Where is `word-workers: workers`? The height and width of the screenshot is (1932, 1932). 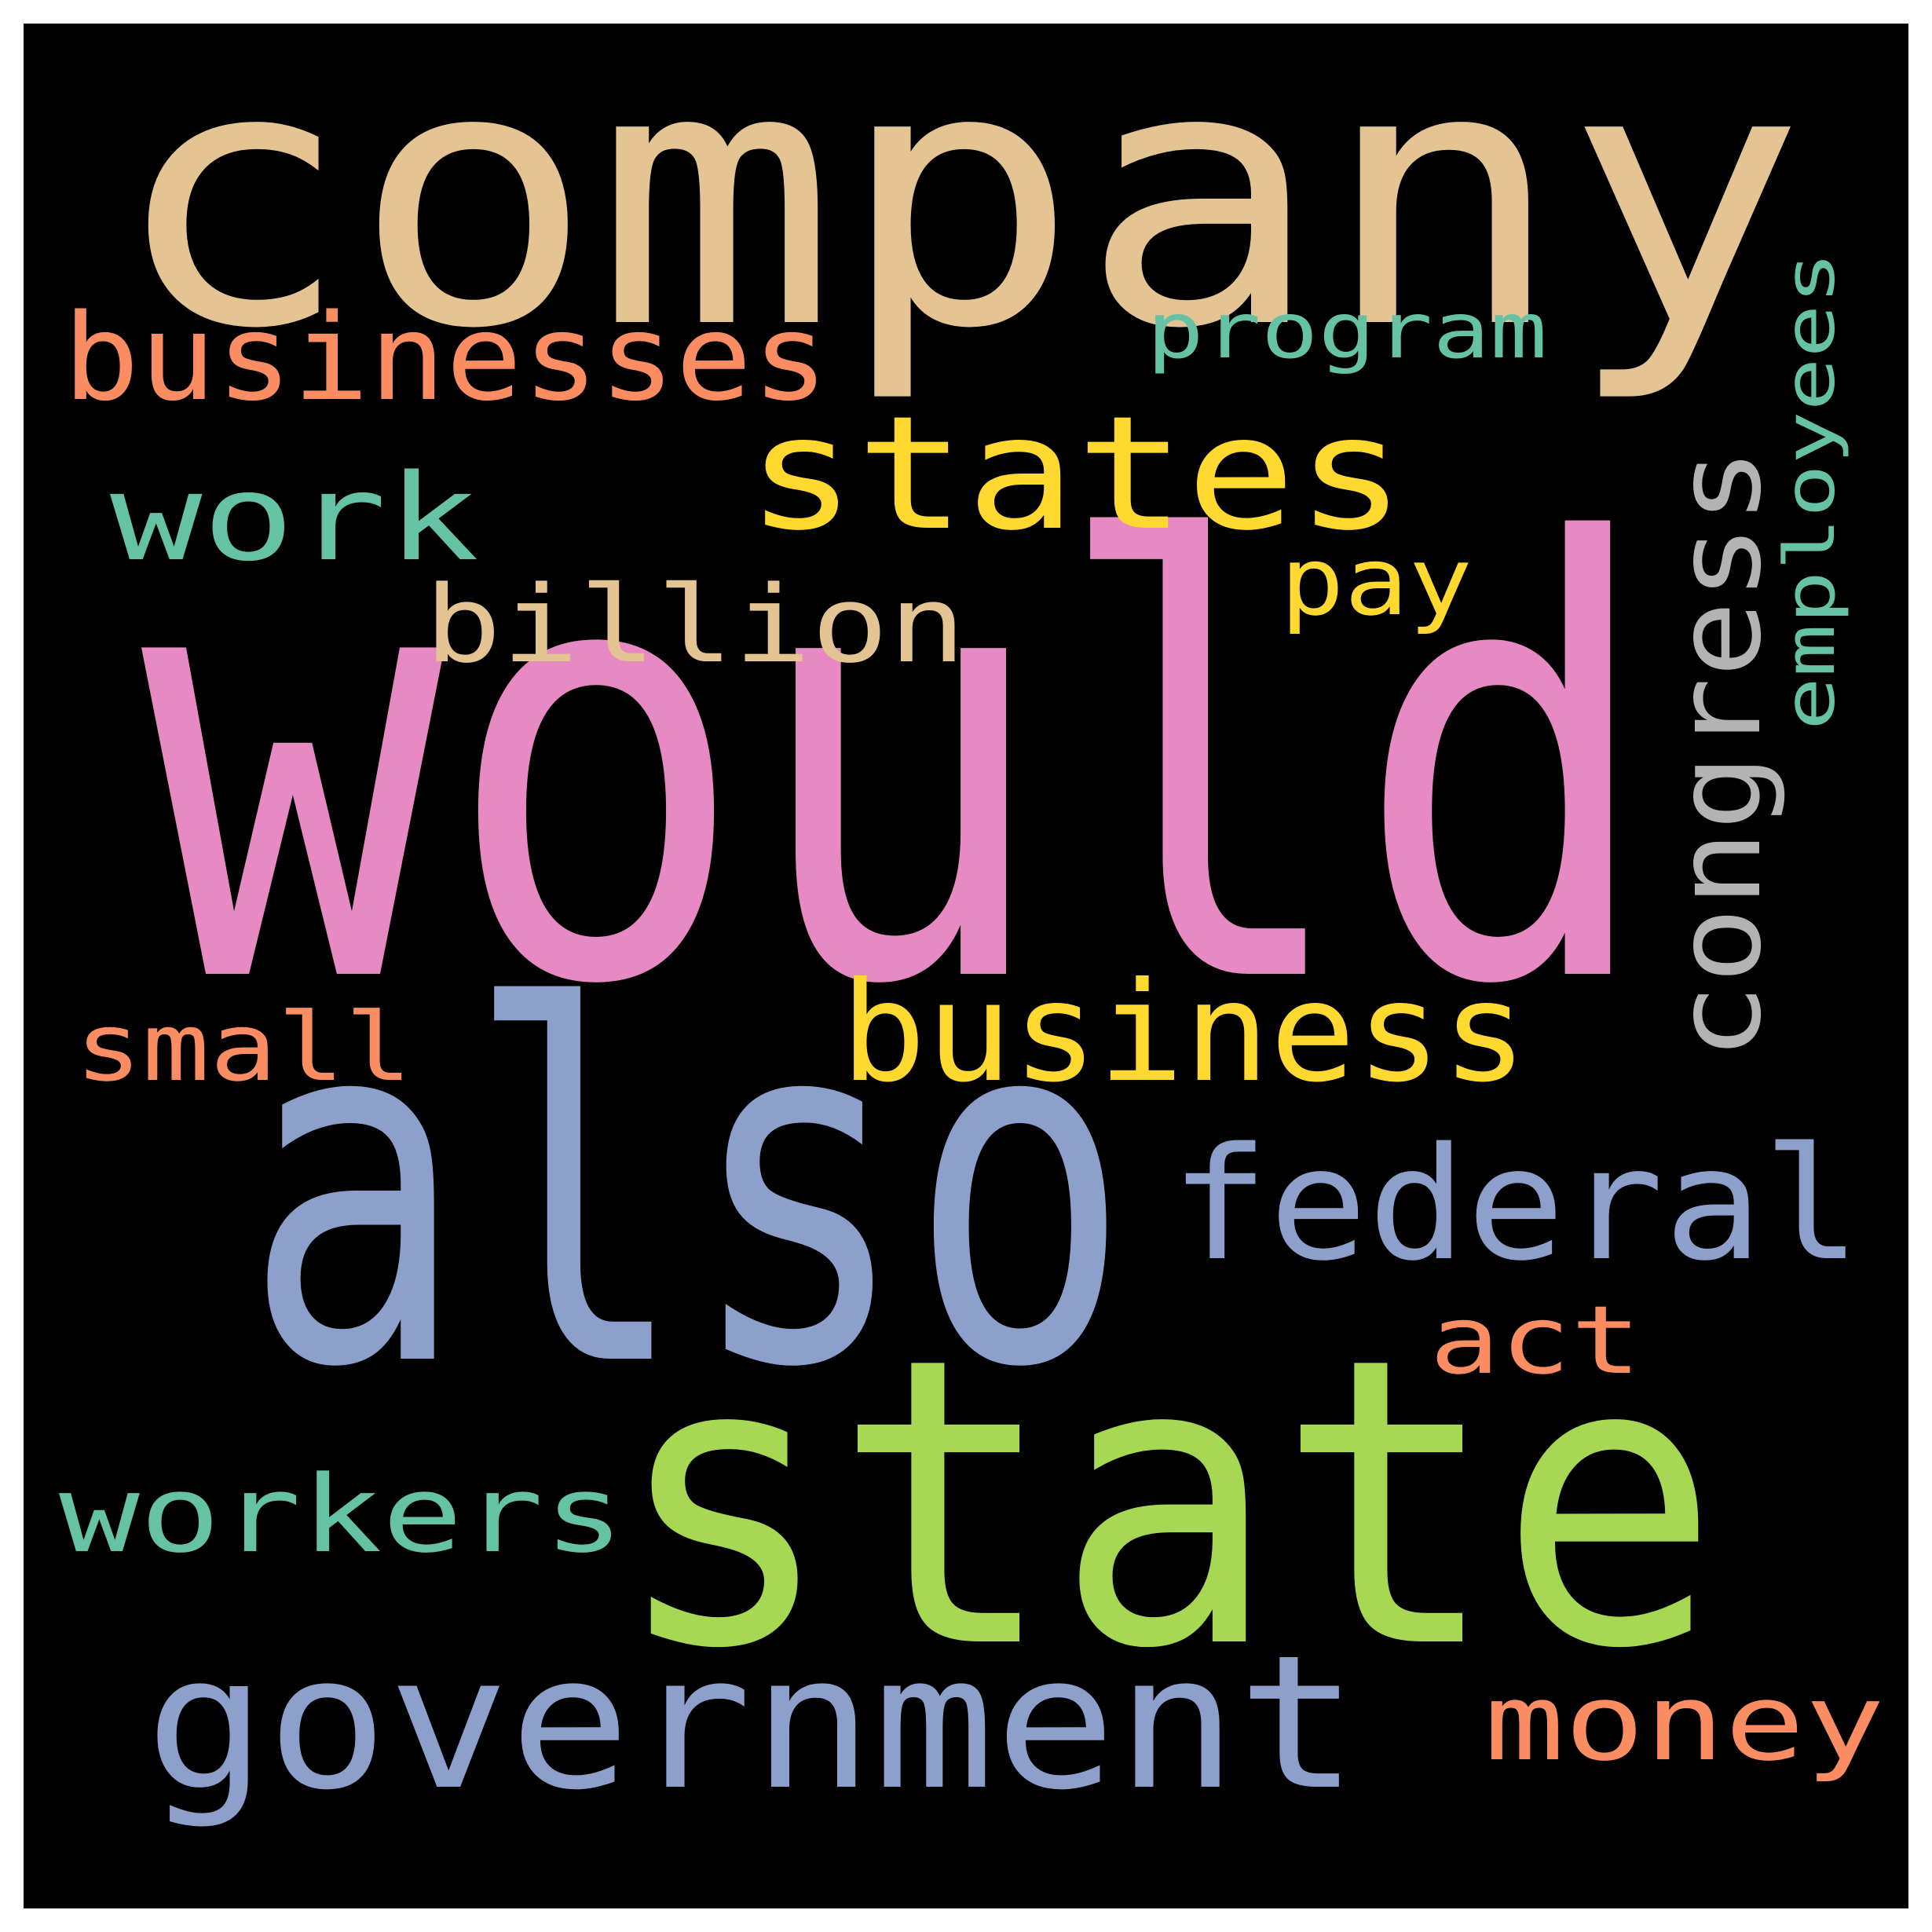
word-workers: workers is located at coordinates (342, 1515).